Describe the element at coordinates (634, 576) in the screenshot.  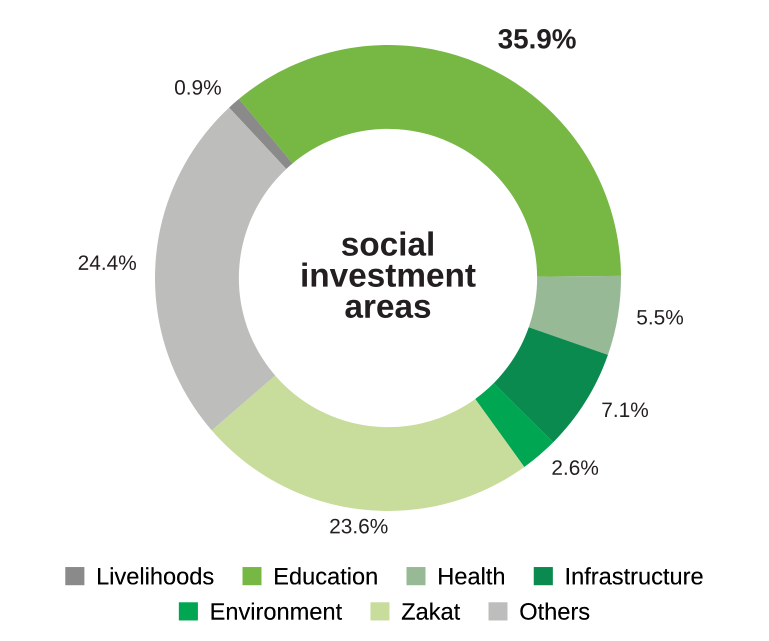
I see `legend-label: Infrastructure` at that location.